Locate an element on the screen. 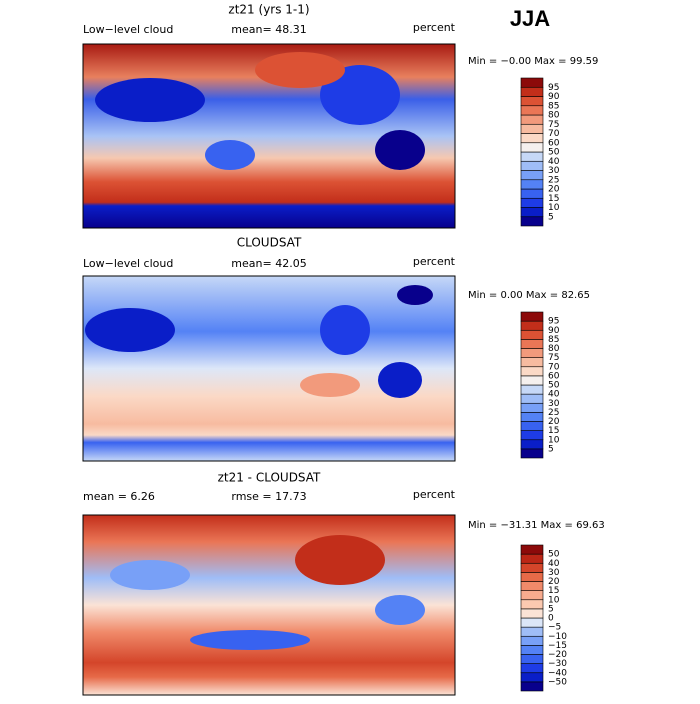 This screenshot has width=700, height=704. colorbar-label: −40 is located at coordinates (557, 673).